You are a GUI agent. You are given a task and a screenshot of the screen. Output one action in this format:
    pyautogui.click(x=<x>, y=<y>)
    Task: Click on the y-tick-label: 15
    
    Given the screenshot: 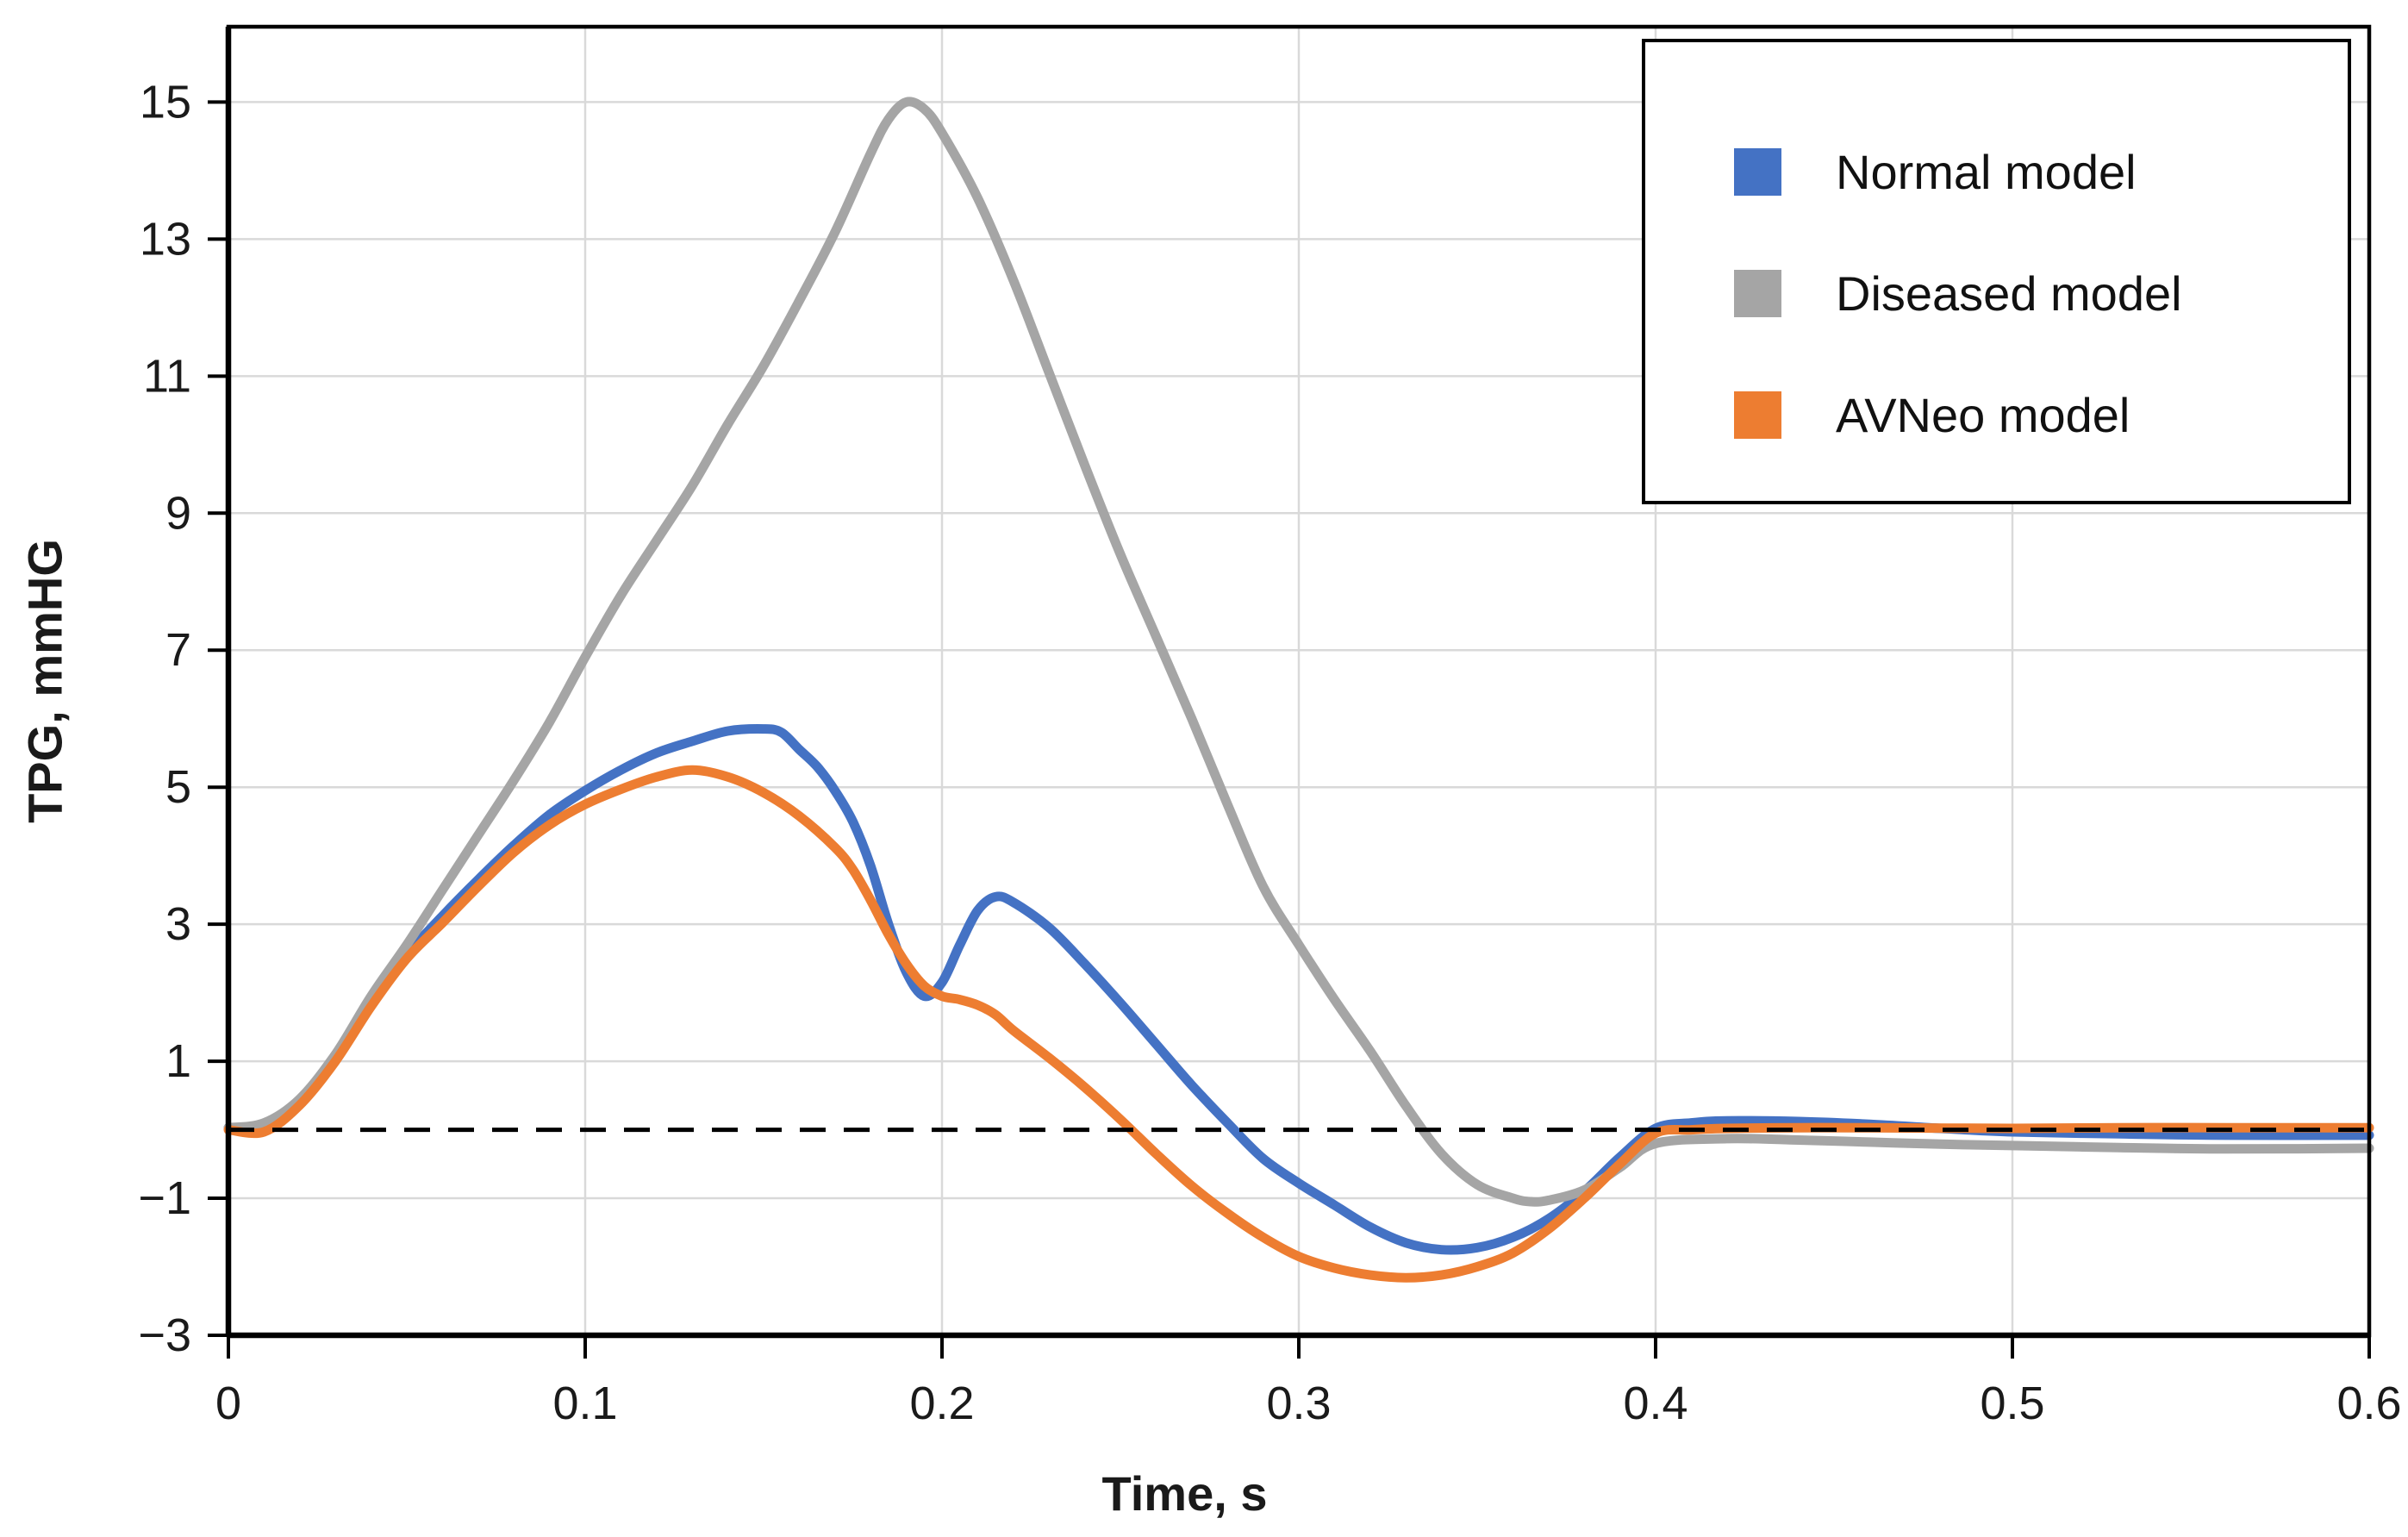 What is the action you would take?
    pyautogui.click(x=165, y=102)
    